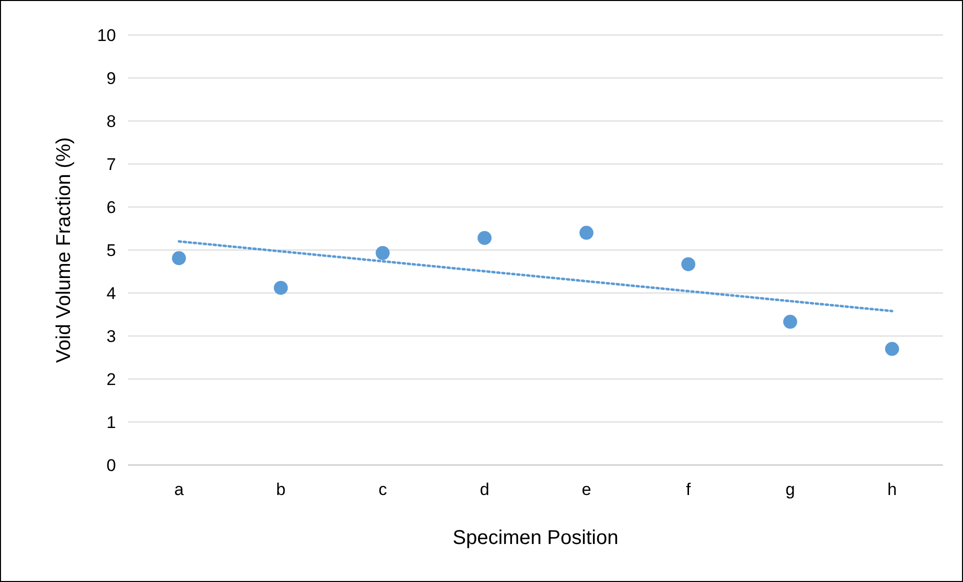  What do you see at coordinates (790, 489) in the screenshot?
I see `x-tick-label: g` at bounding box center [790, 489].